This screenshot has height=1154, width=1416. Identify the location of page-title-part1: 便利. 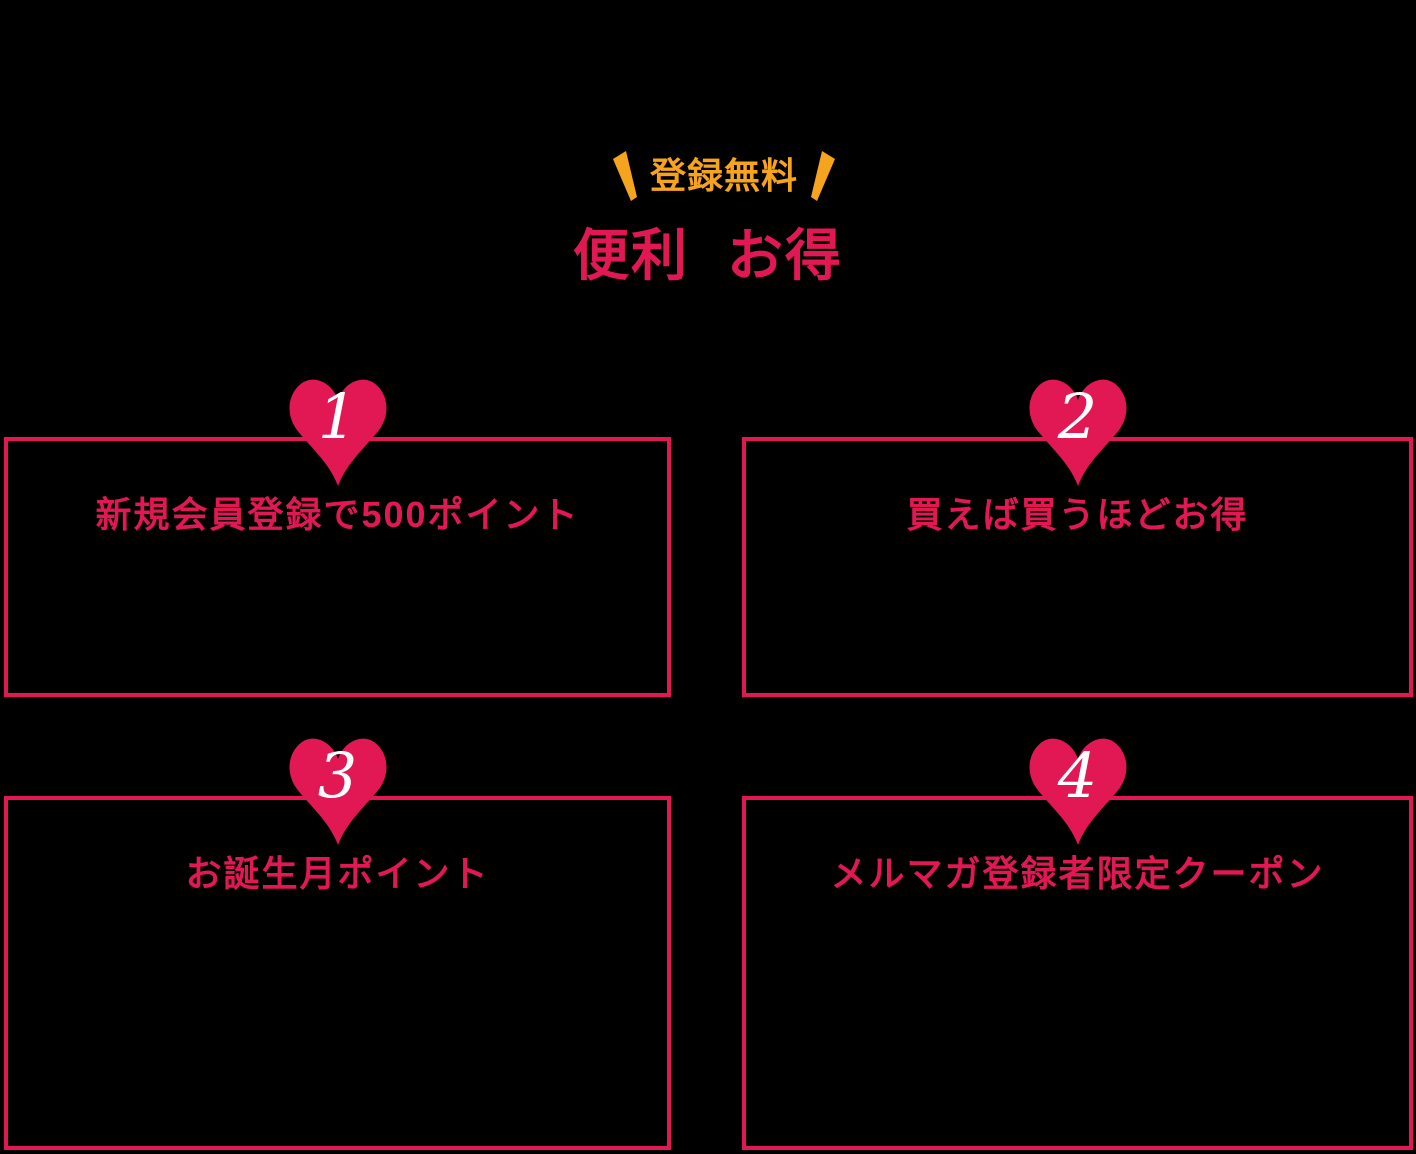
(631, 255).